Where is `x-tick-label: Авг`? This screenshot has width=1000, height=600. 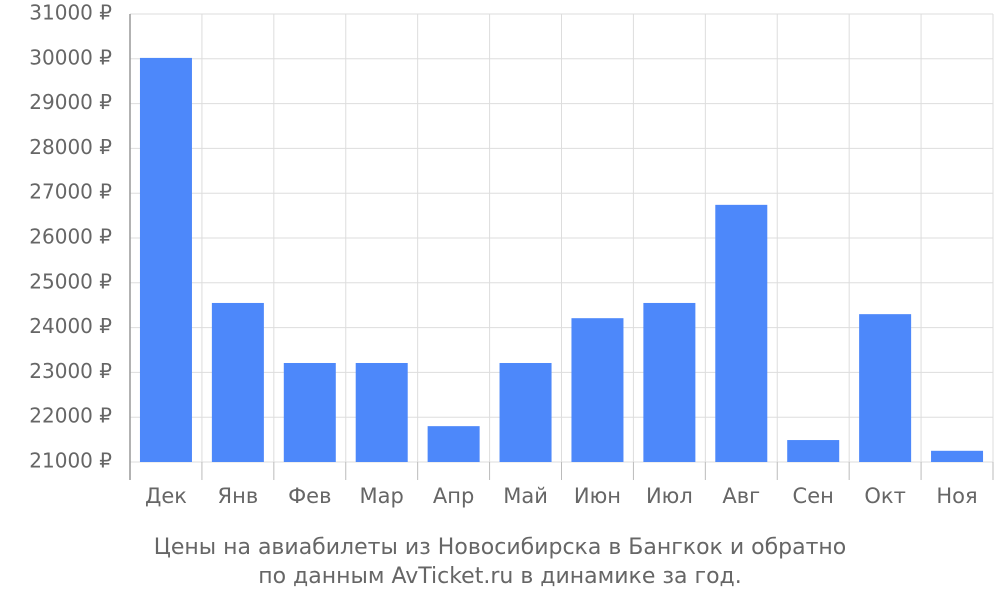
x-tick-label: Авг is located at coordinates (741, 496).